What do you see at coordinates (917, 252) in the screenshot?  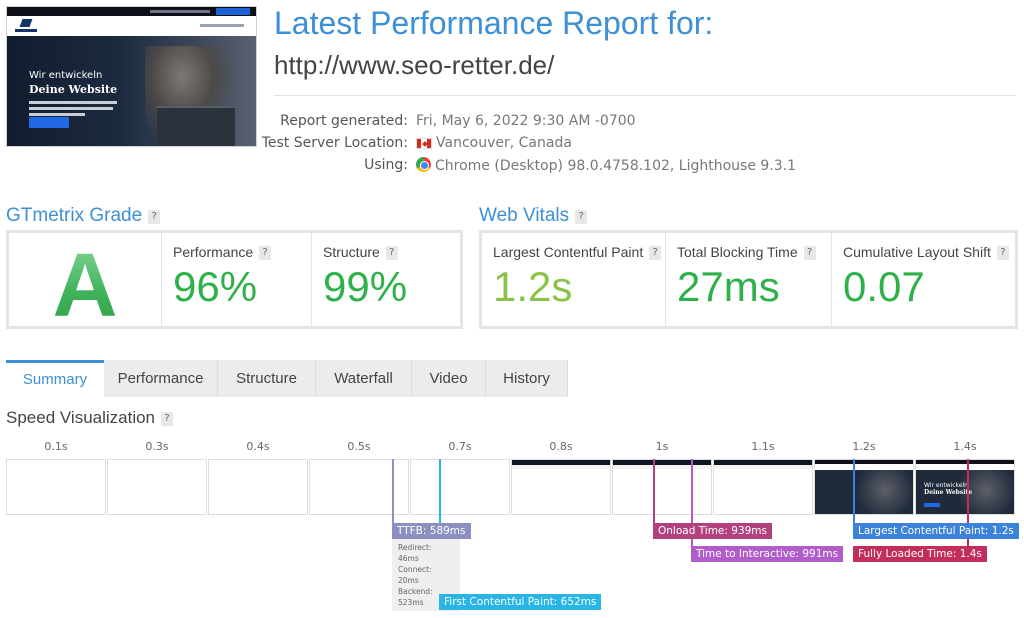 I see `cls-label: Cumulative Layout Shift` at bounding box center [917, 252].